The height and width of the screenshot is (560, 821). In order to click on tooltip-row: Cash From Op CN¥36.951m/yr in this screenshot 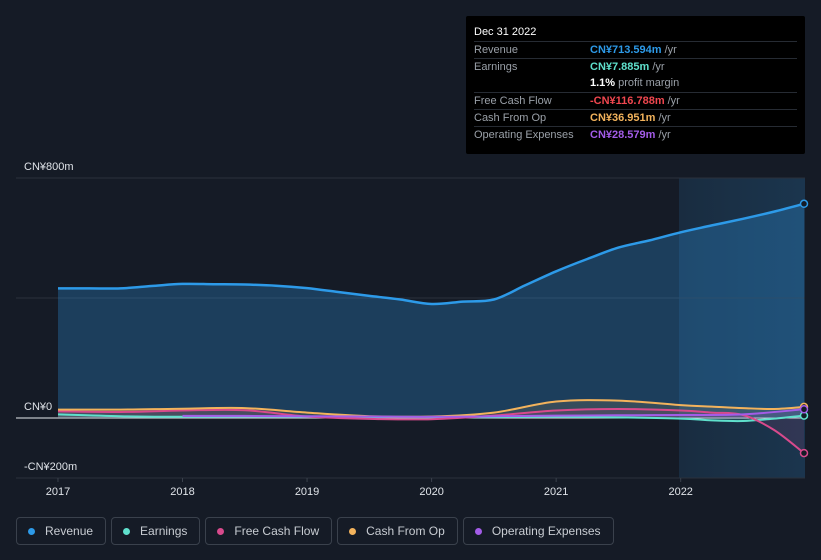, I will do `click(635, 117)`.